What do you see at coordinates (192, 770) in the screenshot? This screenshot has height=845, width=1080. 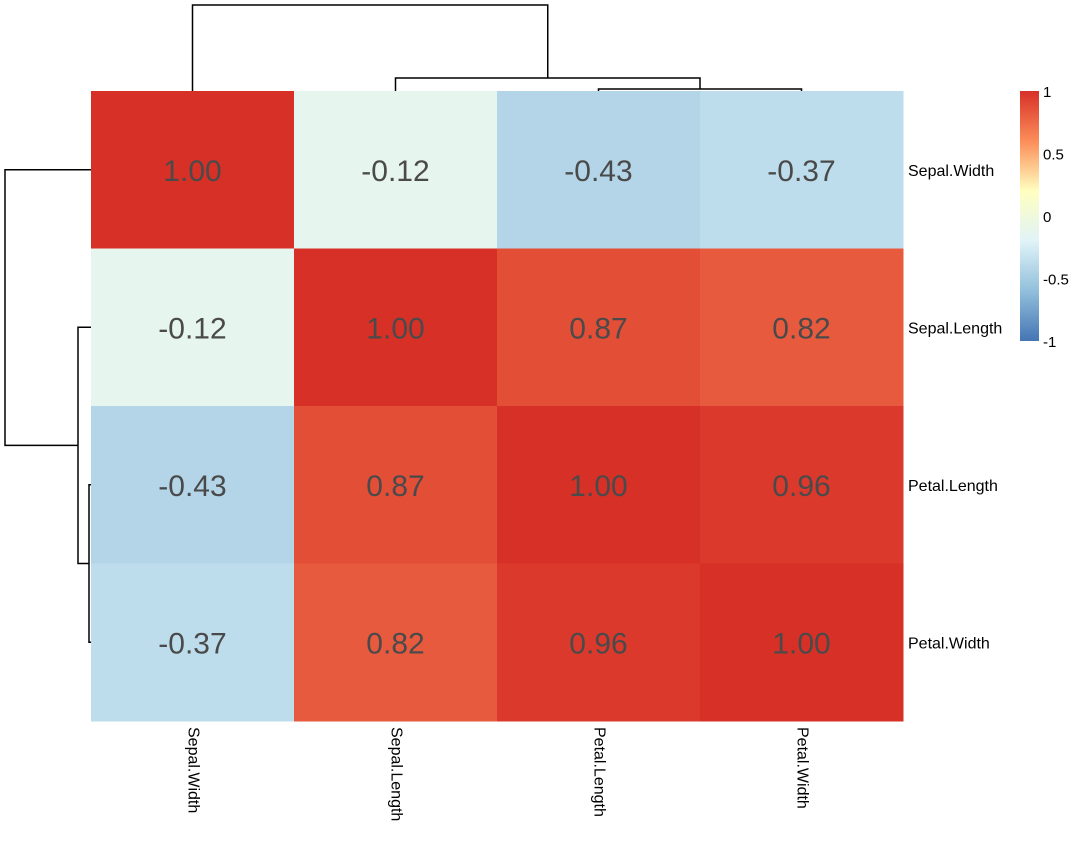 I see `column-label-Sepal.Width: Sepal.Width` at bounding box center [192, 770].